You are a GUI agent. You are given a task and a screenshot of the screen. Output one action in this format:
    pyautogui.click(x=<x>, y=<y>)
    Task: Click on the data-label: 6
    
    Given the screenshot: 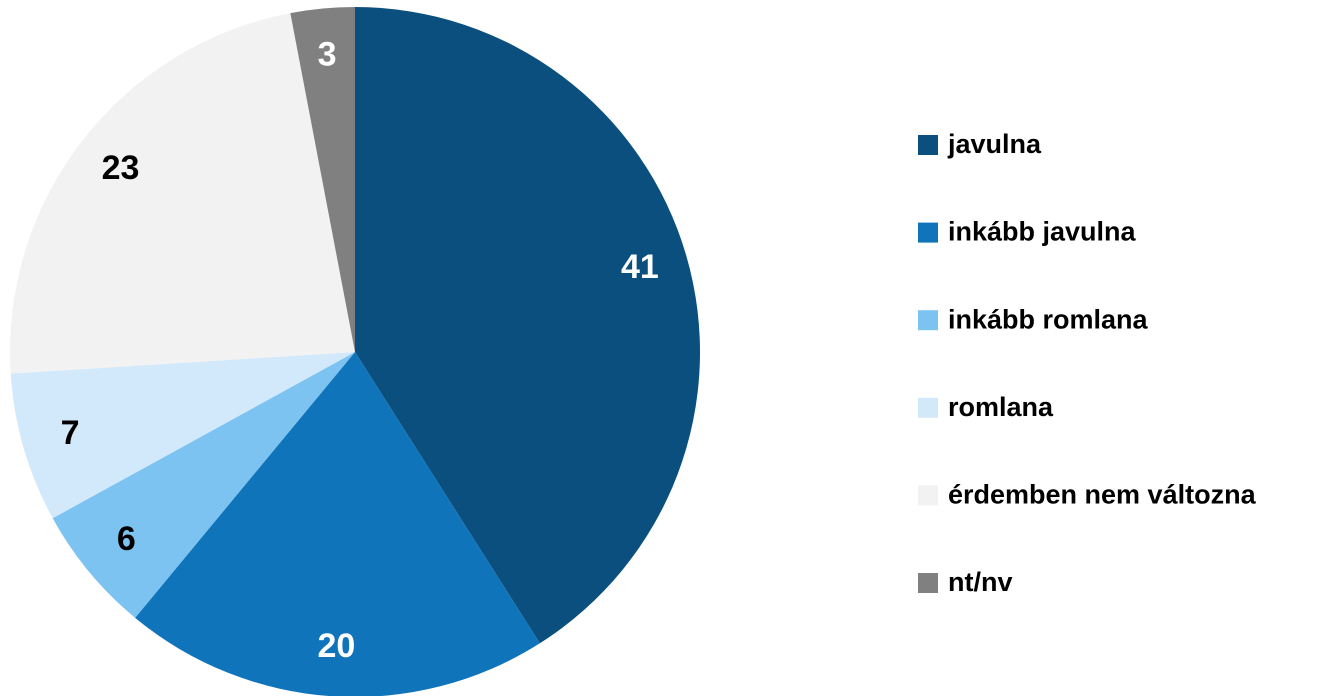 What is the action you would take?
    pyautogui.click(x=126, y=539)
    